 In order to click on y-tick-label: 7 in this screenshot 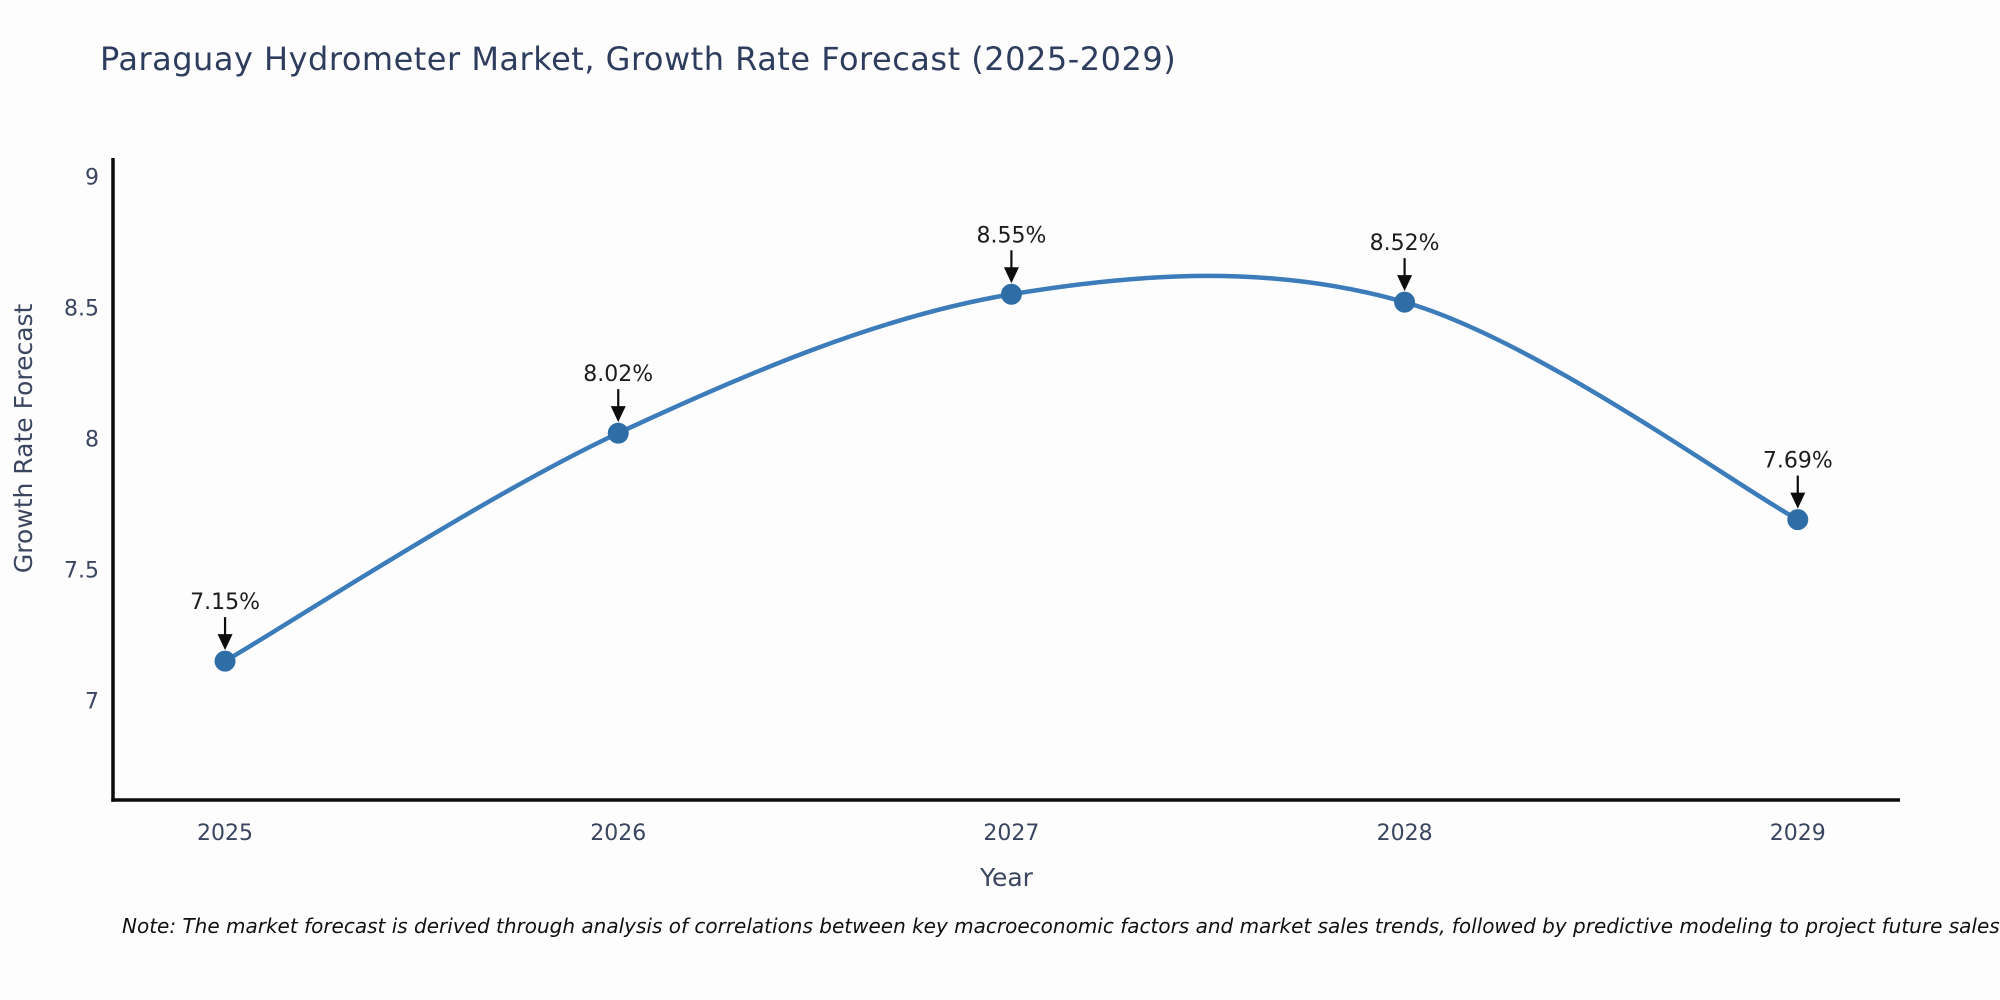, I will do `click(92, 701)`.